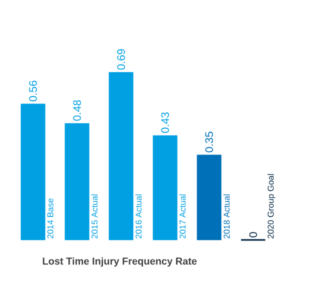  What do you see at coordinates (271, 206) in the screenshot?
I see `x-tick-label: 2020 Group Goal` at bounding box center [271, 206].